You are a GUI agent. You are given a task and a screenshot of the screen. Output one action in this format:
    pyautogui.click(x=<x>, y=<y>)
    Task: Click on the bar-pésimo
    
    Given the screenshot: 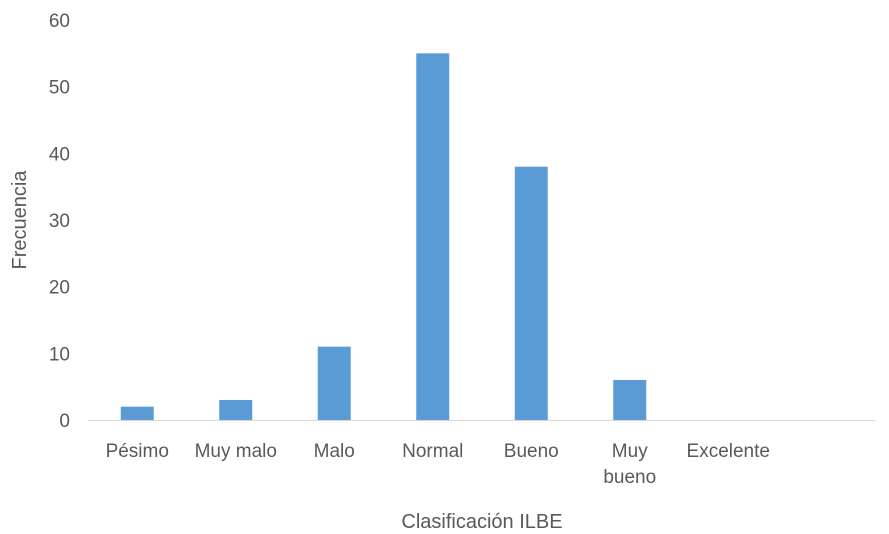 What is the action you would take?
    pyautogui.click(x=137, y=413)
    